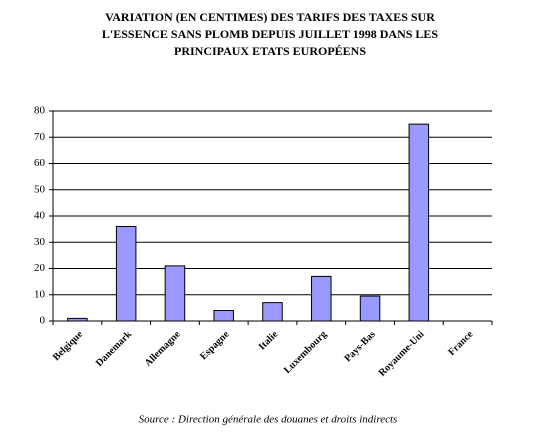  Describe the element at coordinates (68, 346) in the screenshot. I see `x-tick-label: Belgique` at that location.